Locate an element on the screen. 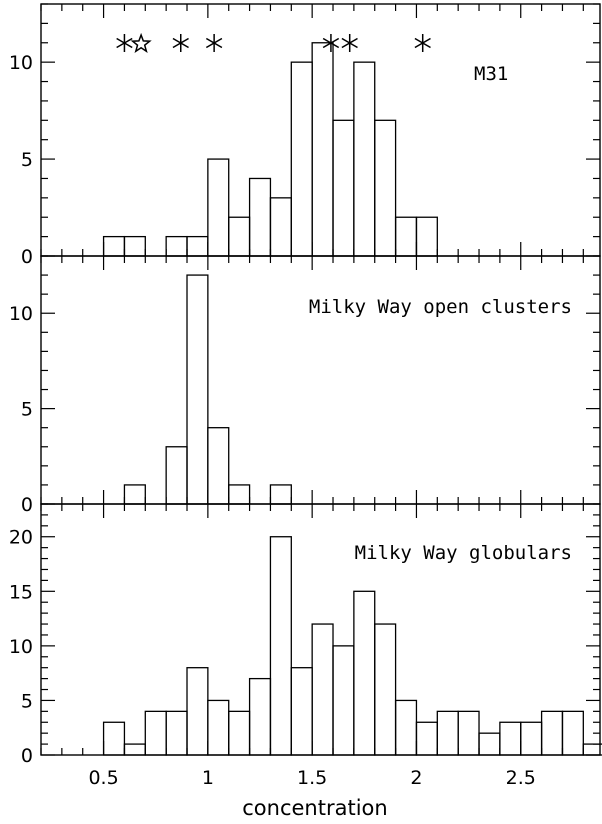 Image resolution: width=602 pixels, height=824 pixels. y-tick-label: 15 is located at coordinates (21, 592).